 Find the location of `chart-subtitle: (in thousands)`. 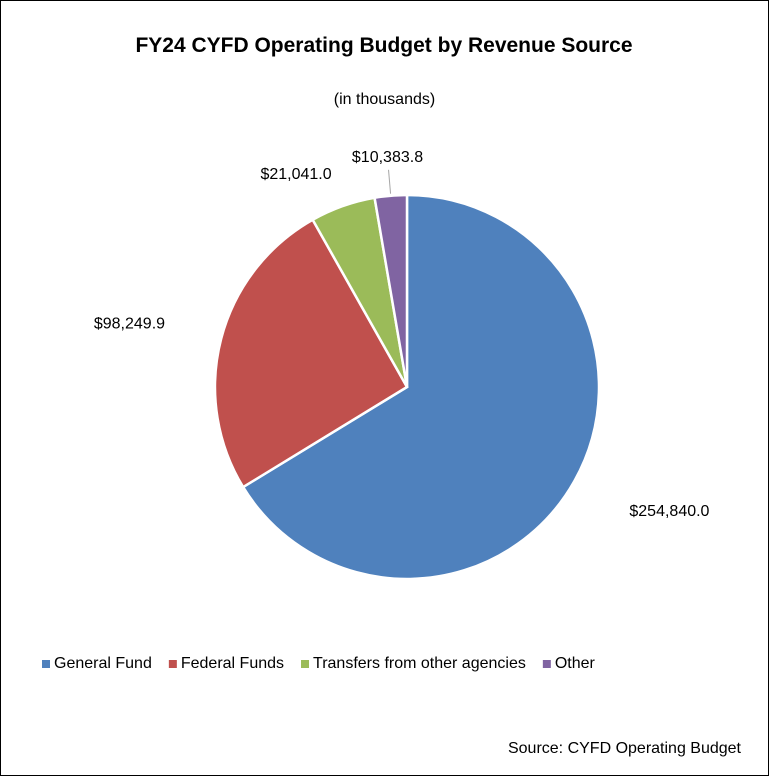

chart-subtitle: (in thousands) is located at coordinates (384, 99).